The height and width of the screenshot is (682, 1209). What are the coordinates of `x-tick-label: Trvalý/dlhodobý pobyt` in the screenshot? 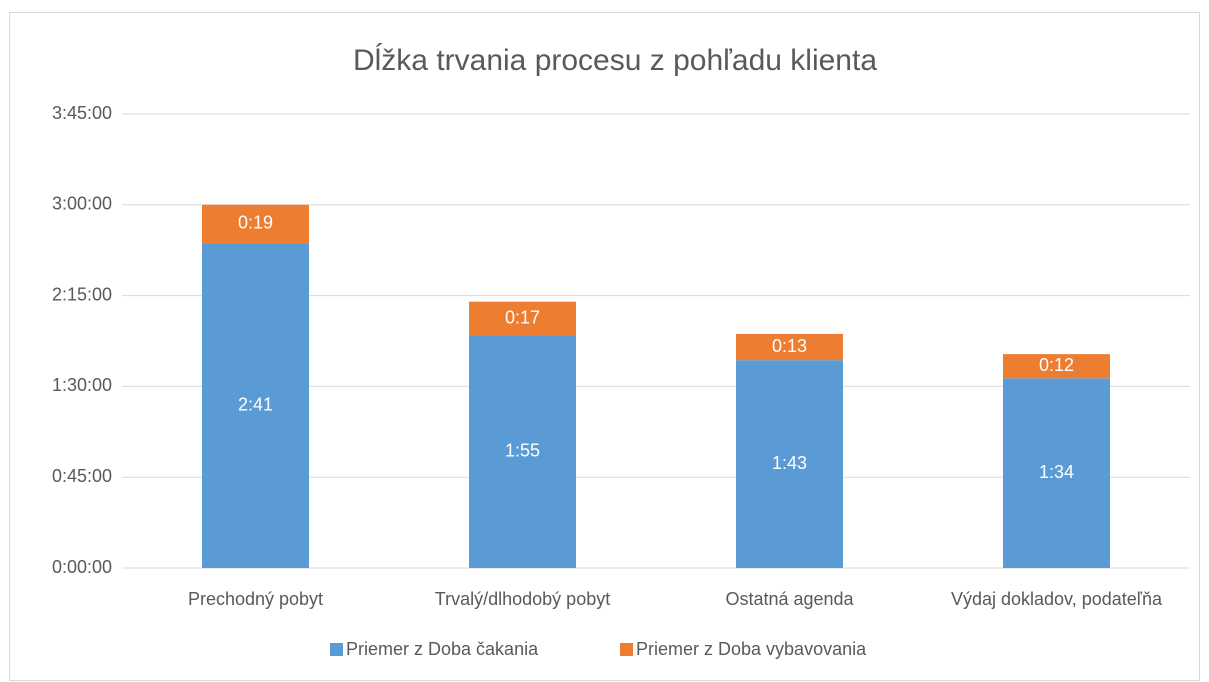 It's located at (522, 599).